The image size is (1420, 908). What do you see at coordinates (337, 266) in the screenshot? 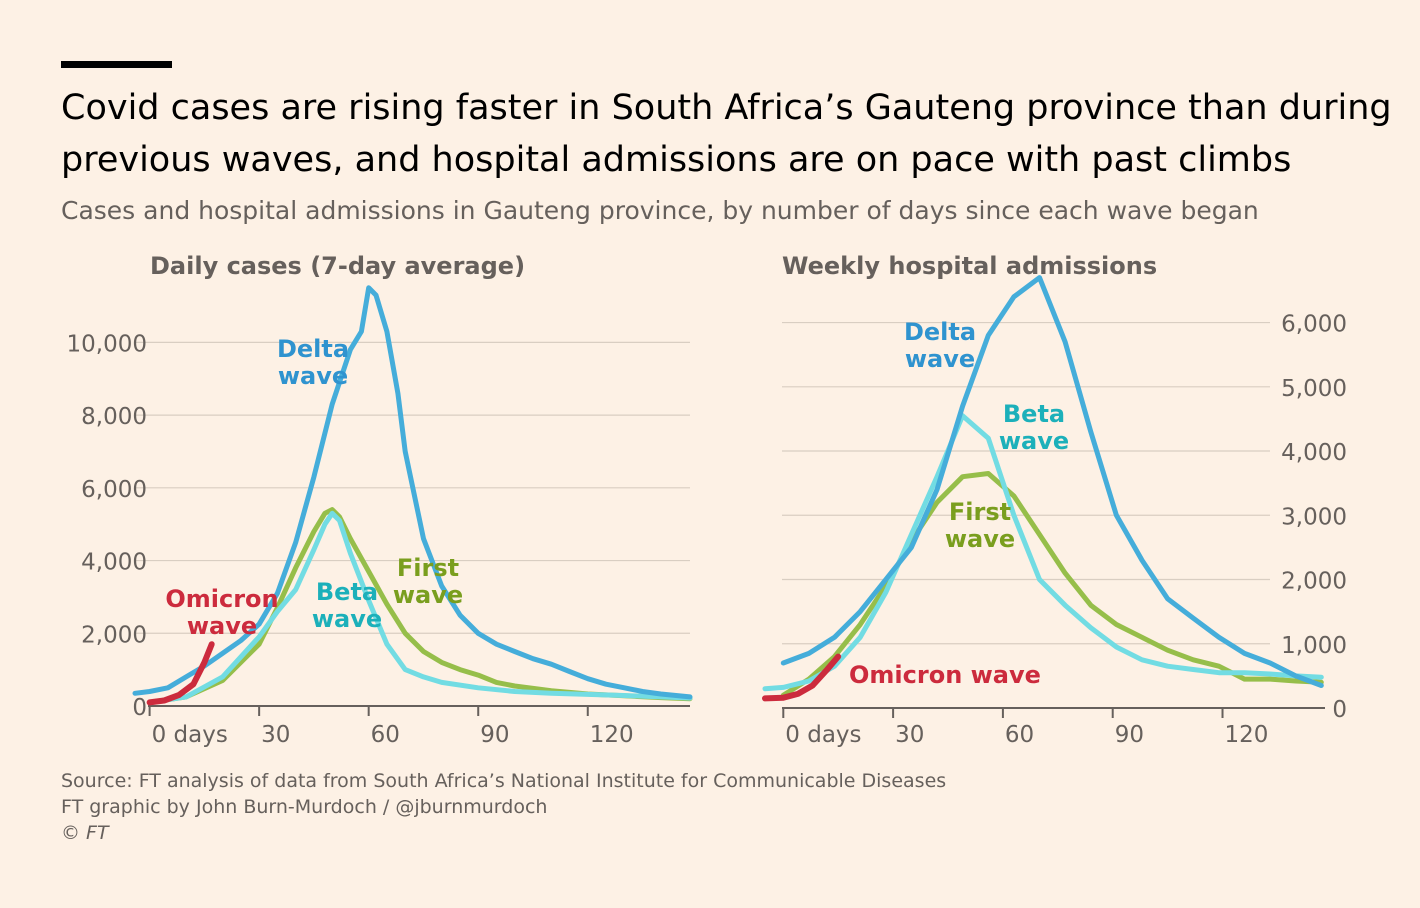
I see `chart1-panel-title: Daily cases (7-day average)` at bounding box center [337, 266].